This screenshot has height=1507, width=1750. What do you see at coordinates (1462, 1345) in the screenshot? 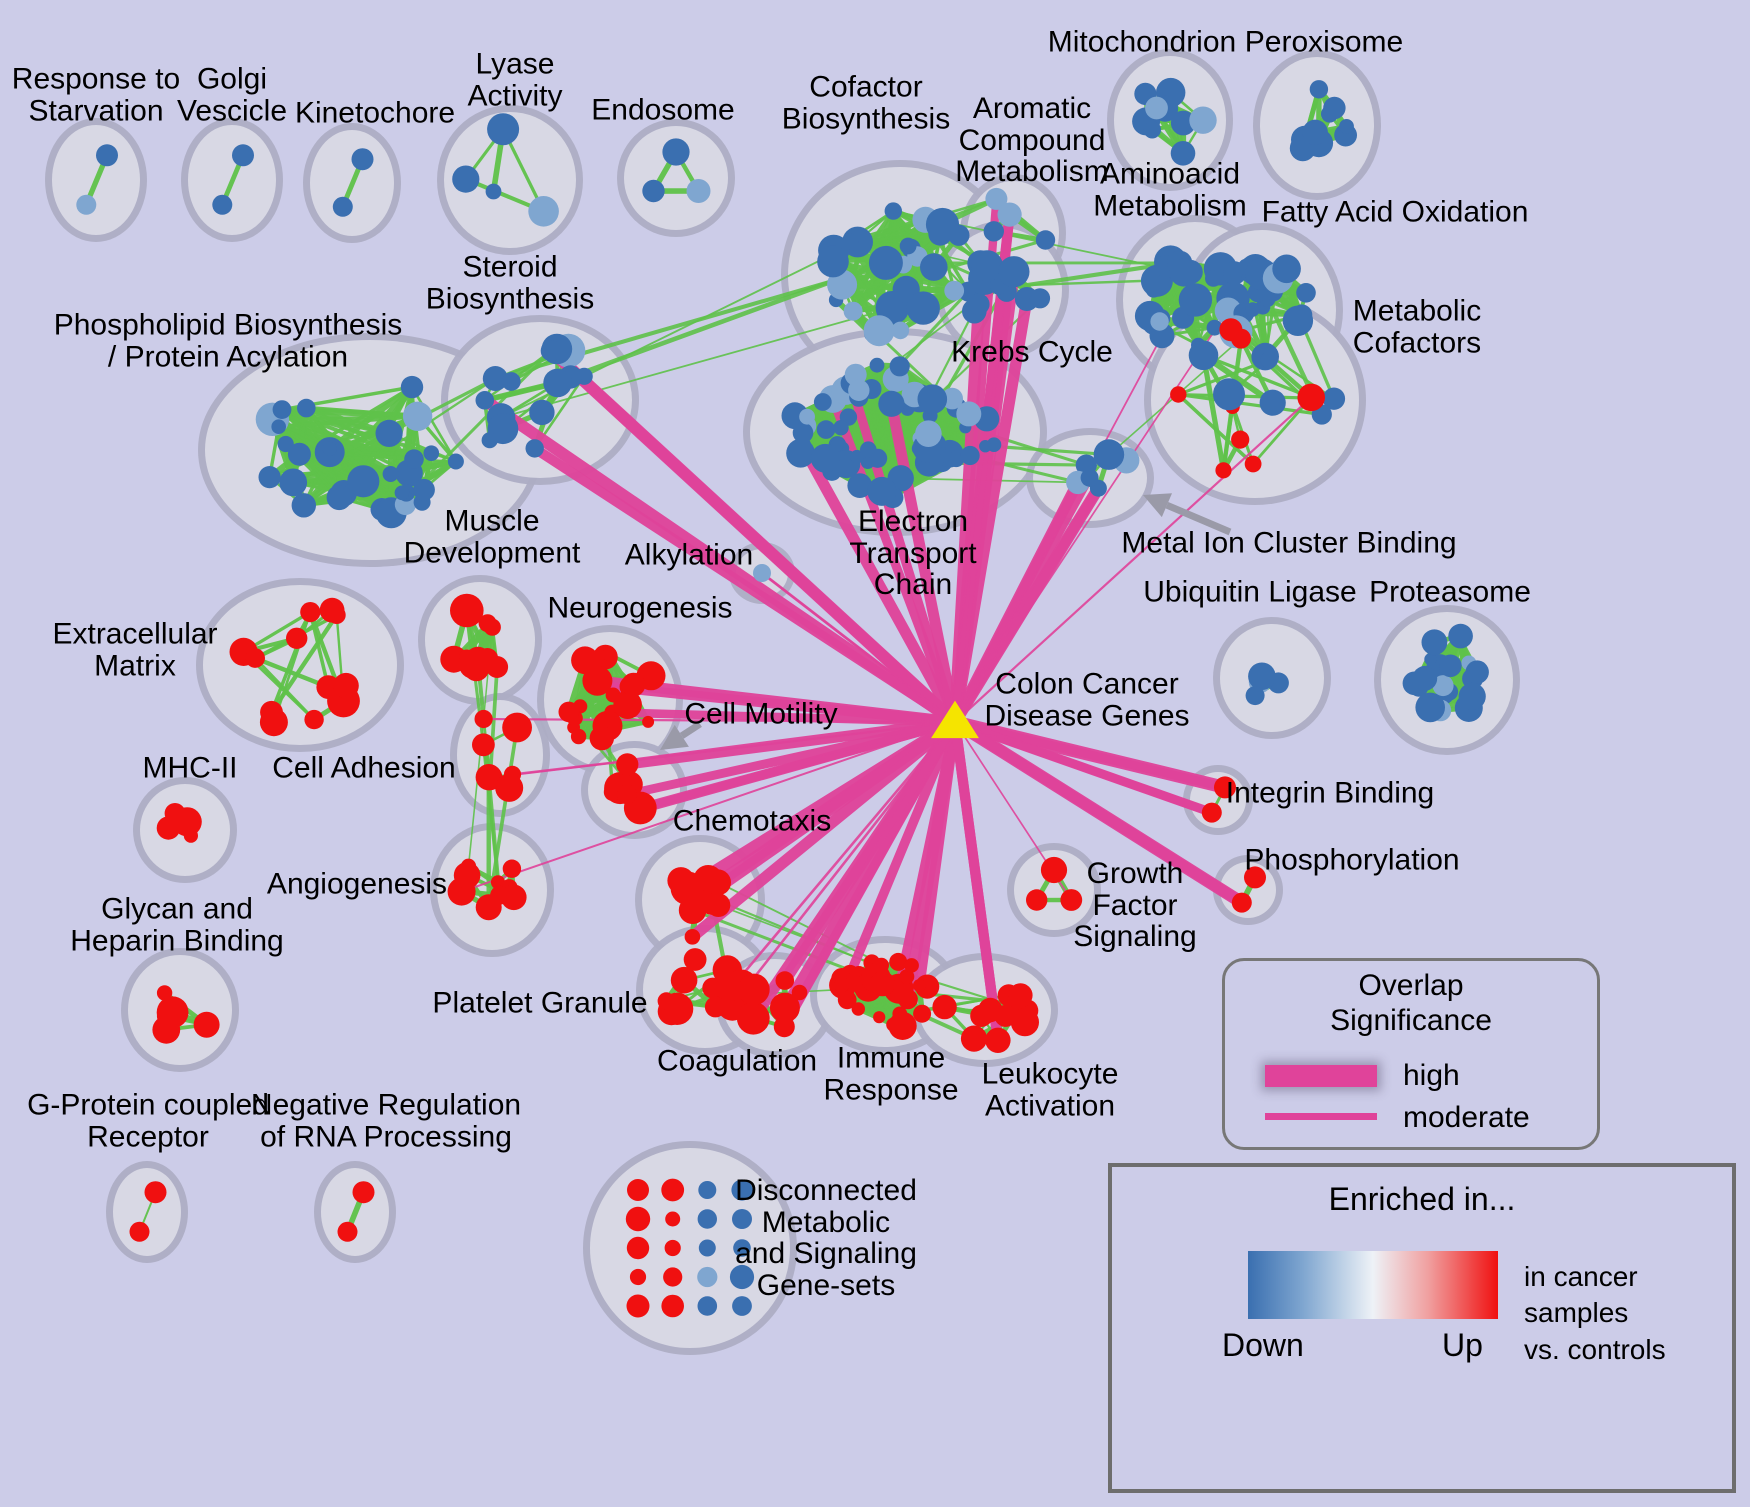
I see `legend-up-label: Up` at bounding box center [1462, 1345].